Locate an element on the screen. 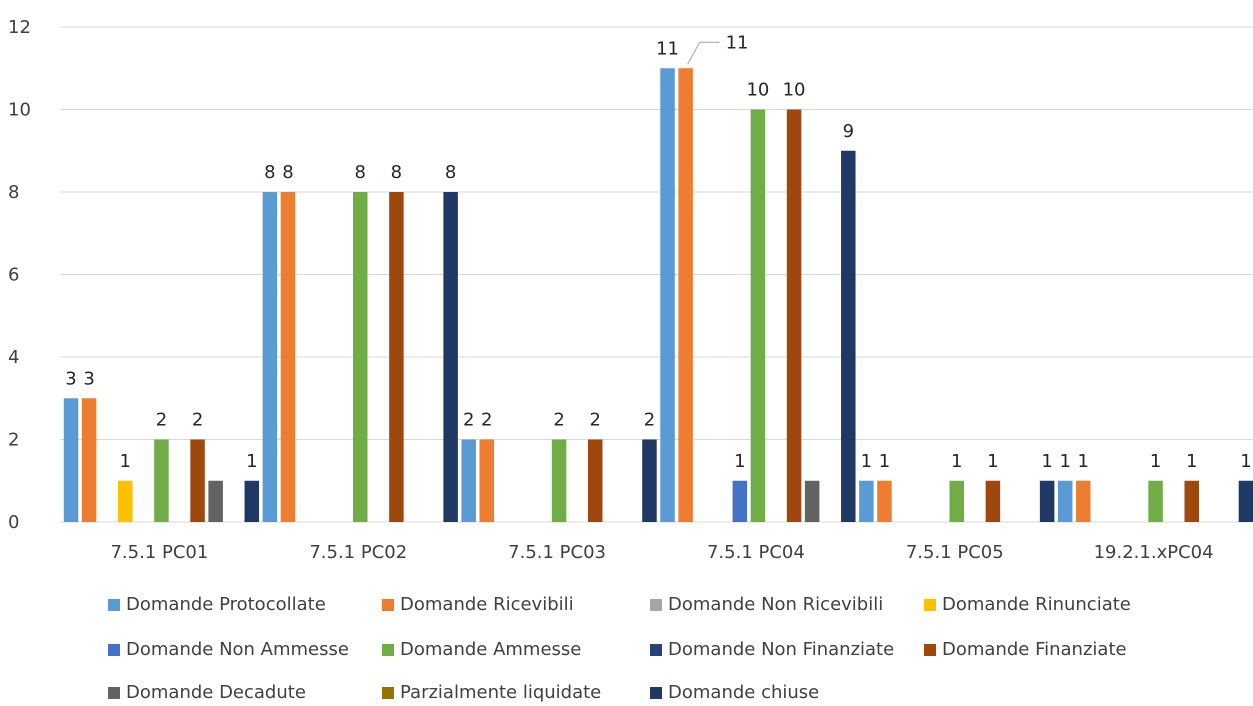 The height and width of the screenshot is (706, 1253). y-tick-label: 6 is located at coordinates (13, 275).